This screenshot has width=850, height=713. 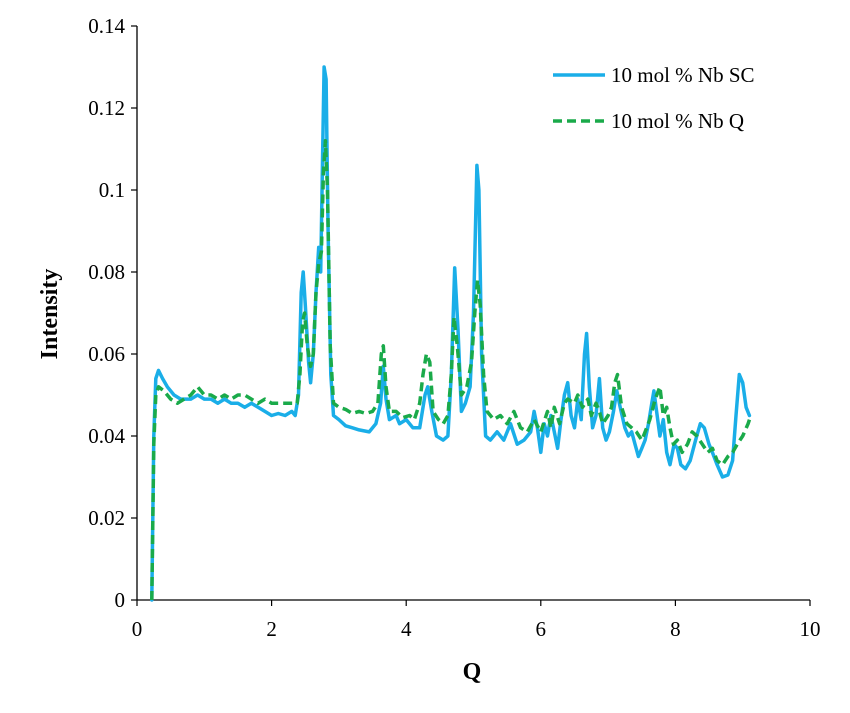 What do you see at coordinates (476, 620) in the screenshot?
I see `x-axis: 0 2 4 6 8 10` at bounding box center [476, 620].